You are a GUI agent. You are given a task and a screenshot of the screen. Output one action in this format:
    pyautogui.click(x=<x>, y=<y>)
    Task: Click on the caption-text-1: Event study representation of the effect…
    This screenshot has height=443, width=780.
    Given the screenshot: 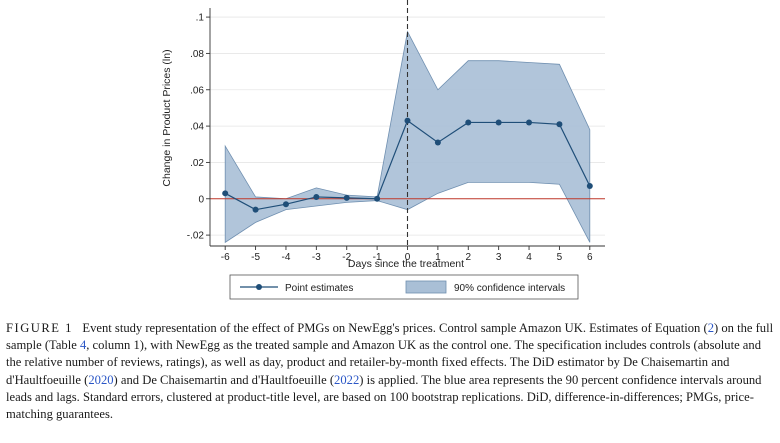 What is the action you would take?
    pyautogui.click(x=395, y=328)
    